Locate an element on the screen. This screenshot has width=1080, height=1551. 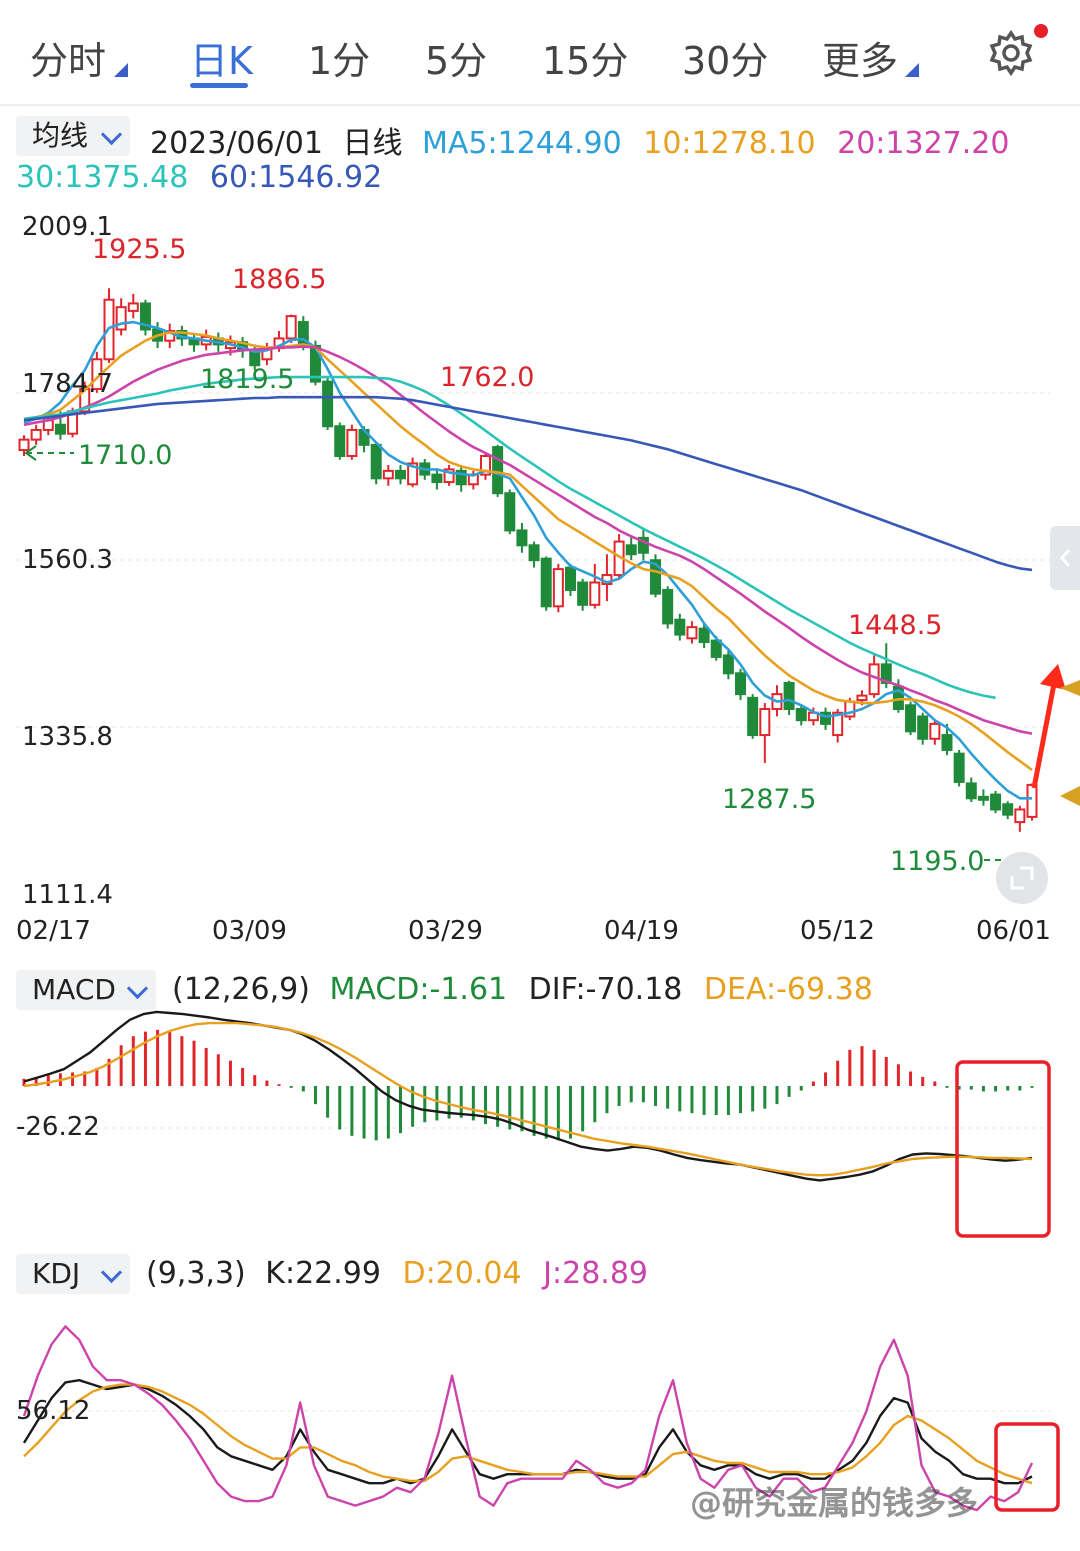
x-tick-label: 05/12 is located at coordinates (837, 931).